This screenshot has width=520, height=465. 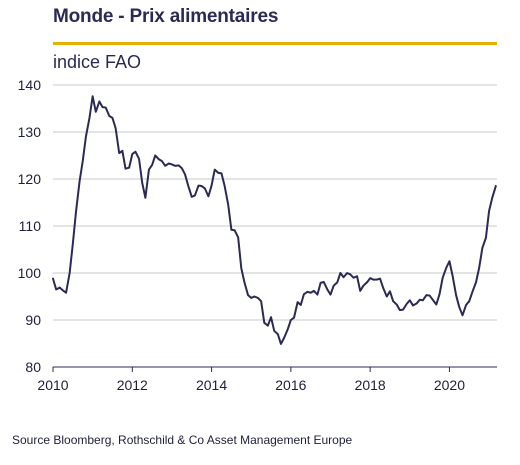 What do you see at coordinates (30, 85) in the screenshot?
I see `y-tick-label-140: 140` at bounding box center [30, 85].